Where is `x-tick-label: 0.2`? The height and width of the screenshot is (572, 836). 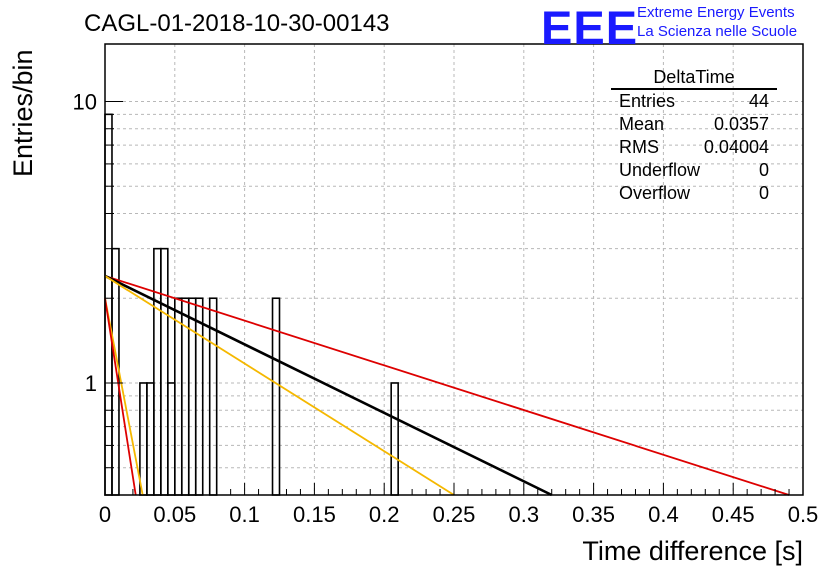 x-tick-label: 0.2 is located at coordinates (384, 514).